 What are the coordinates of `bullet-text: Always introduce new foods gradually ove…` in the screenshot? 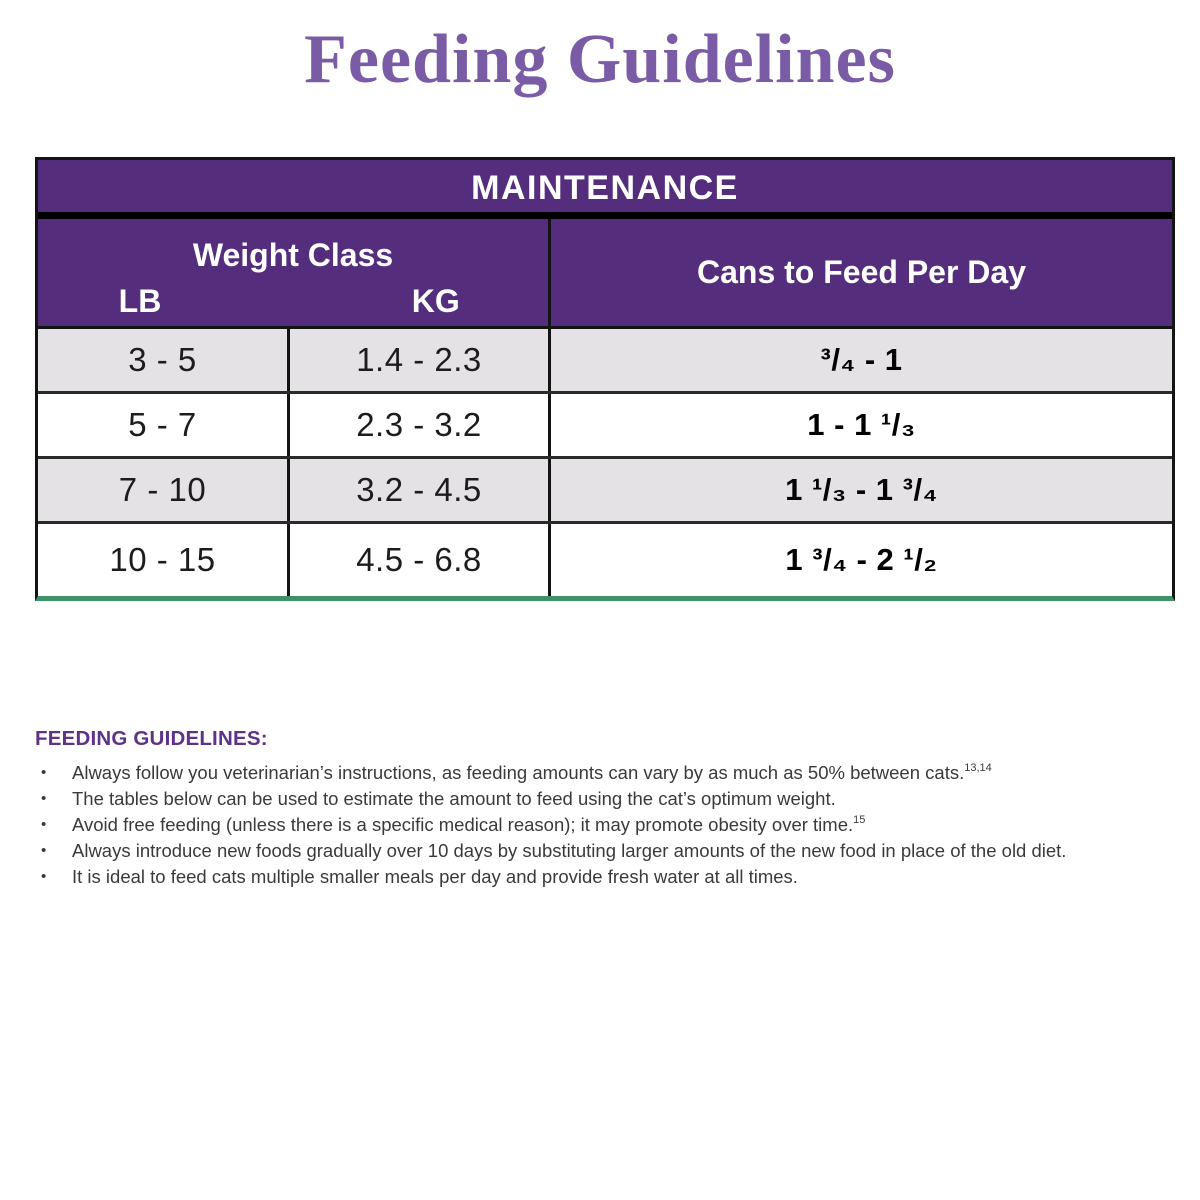 It's located at (611, 851).